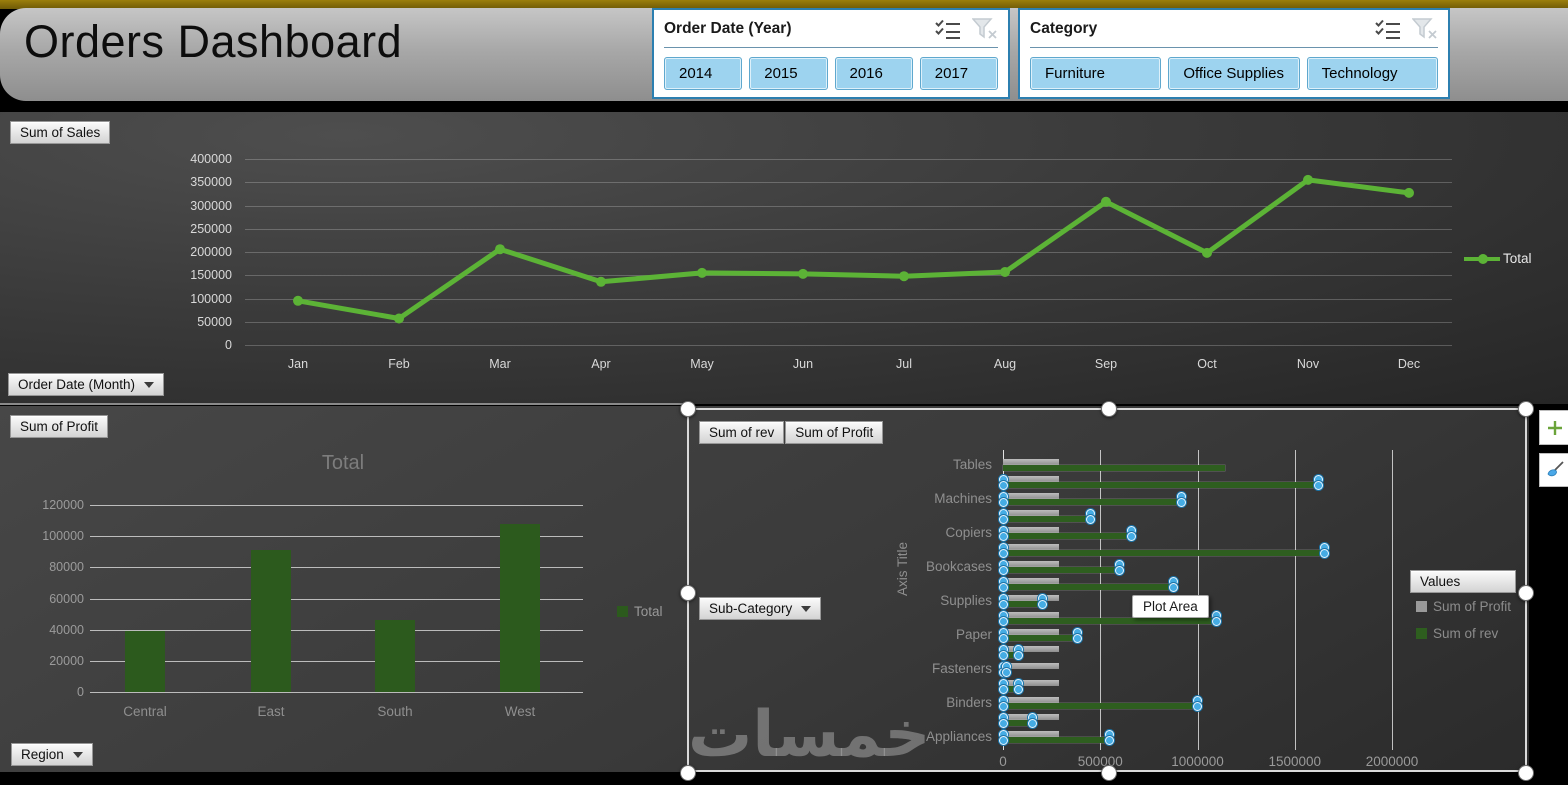 This screenshot has height=785, width=1568. I want to click on slicer-item-2014: 2014, so click(703, 73).